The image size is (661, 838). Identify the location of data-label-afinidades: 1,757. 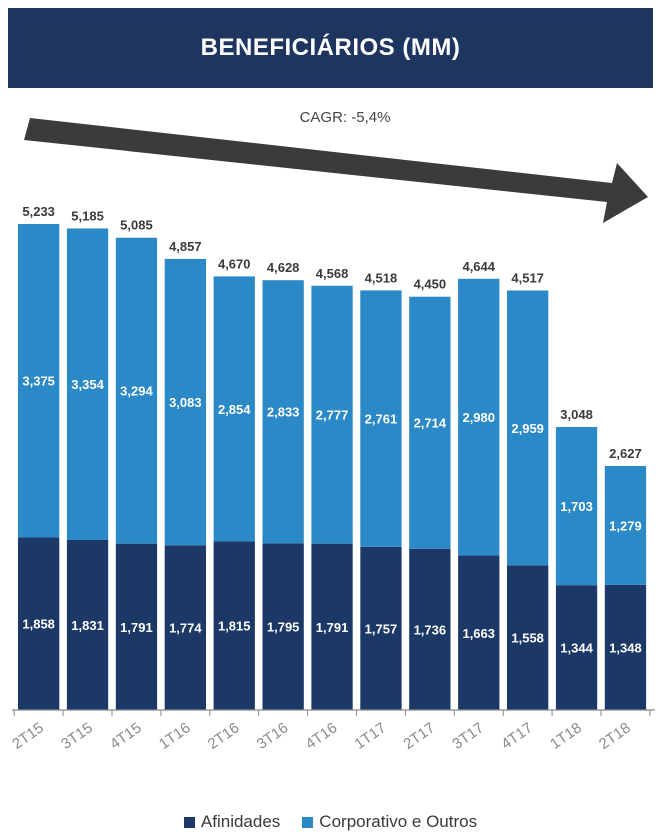
(381, 628).